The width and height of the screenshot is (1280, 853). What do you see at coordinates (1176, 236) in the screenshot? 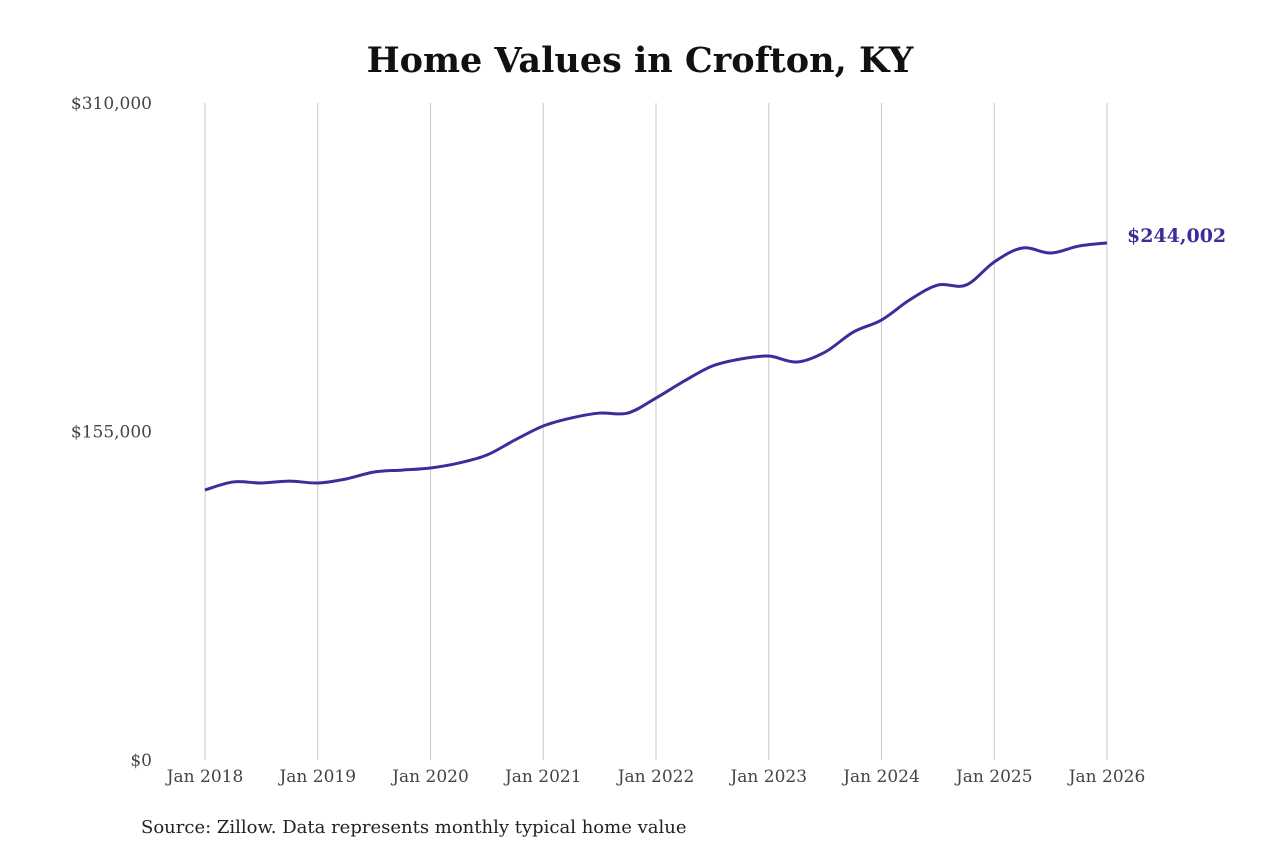
I see `end-value-label: $244,002` at bounding box center [1176, 236].